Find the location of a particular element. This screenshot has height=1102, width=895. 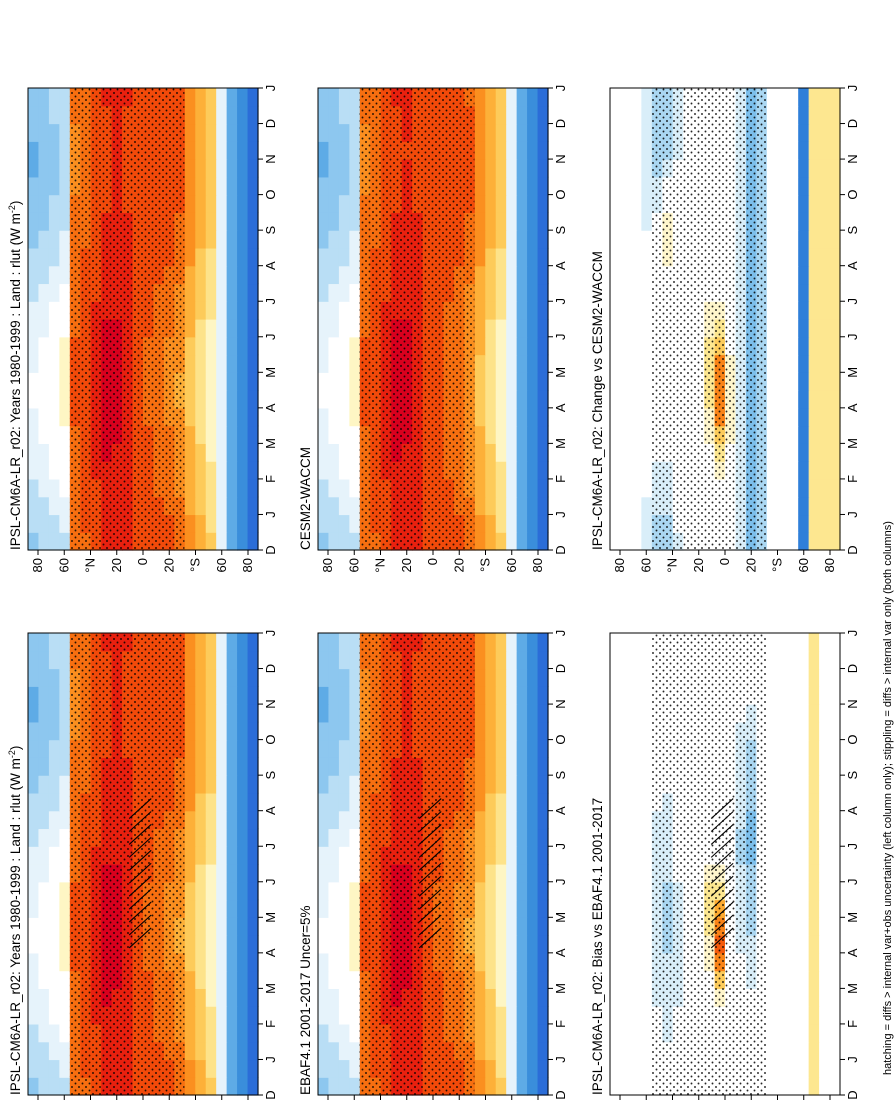

x-tick-label: O is located at coordinates (852, 740).